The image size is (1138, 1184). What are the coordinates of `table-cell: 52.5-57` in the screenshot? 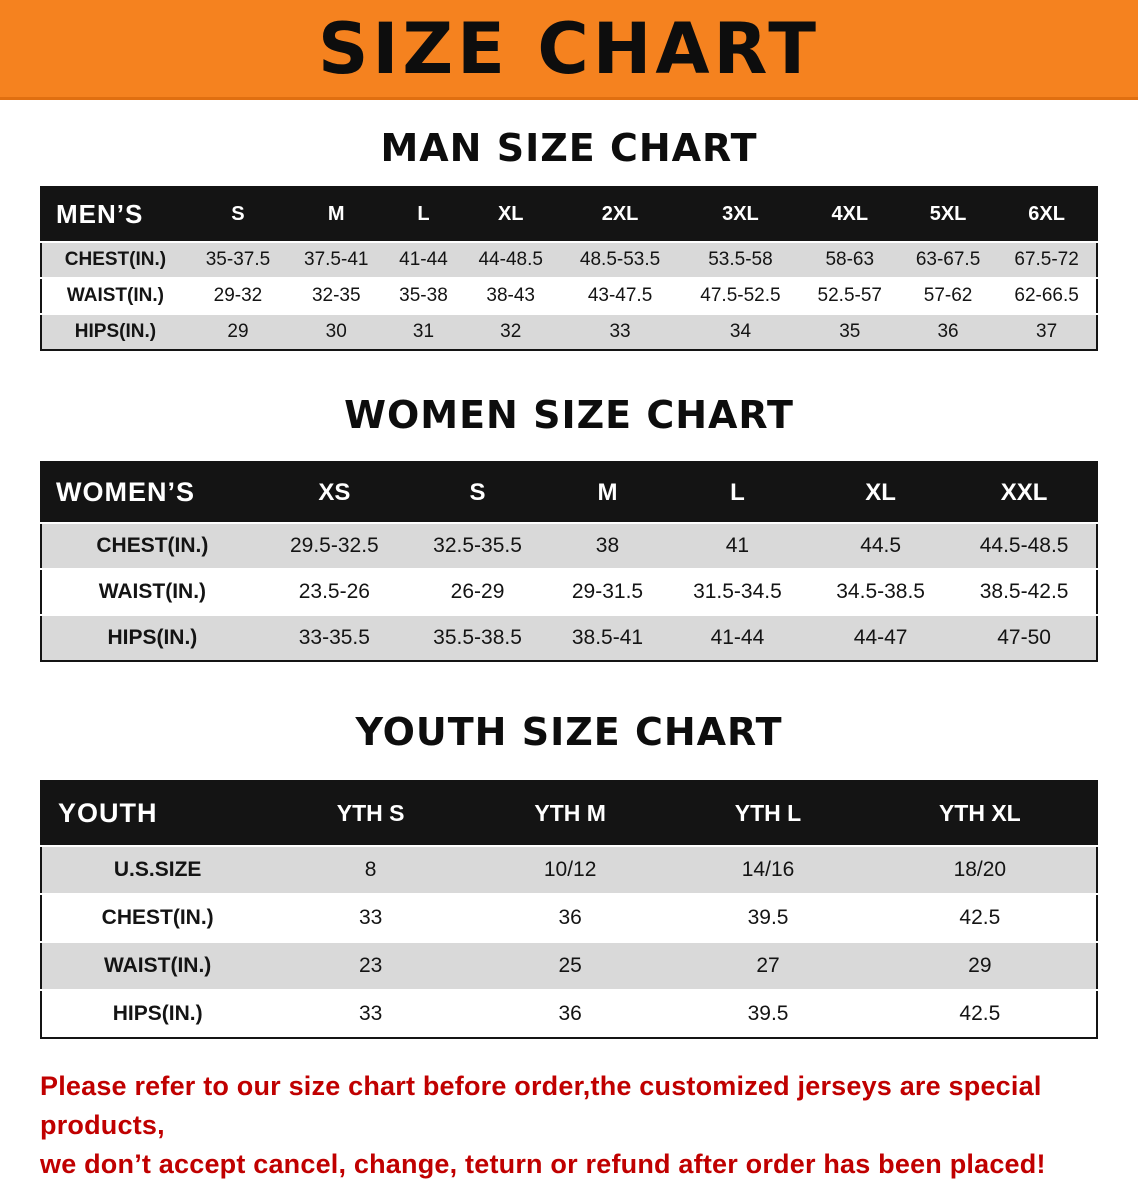 It's located at (849, 295).